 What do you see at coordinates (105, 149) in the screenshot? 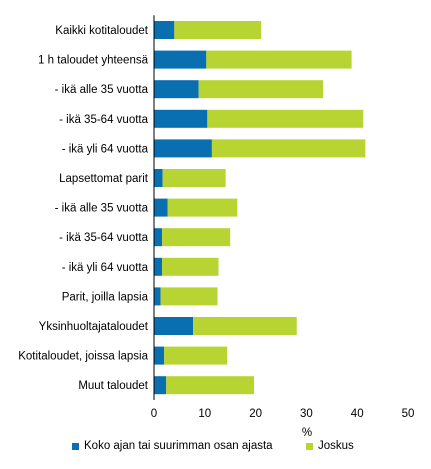
I see `category-label-5: - ikä yli 64 vuotta` at bounding box center [105, 149].